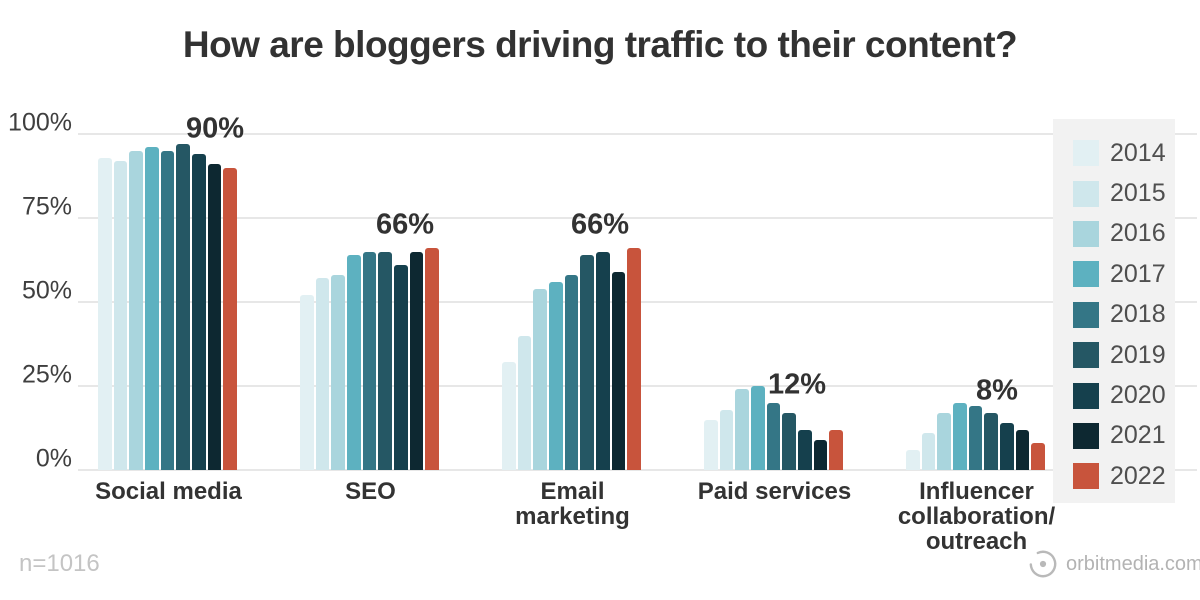  I want to click on bar-2015-influencer-collaboration-outreach, so click(928, 451).